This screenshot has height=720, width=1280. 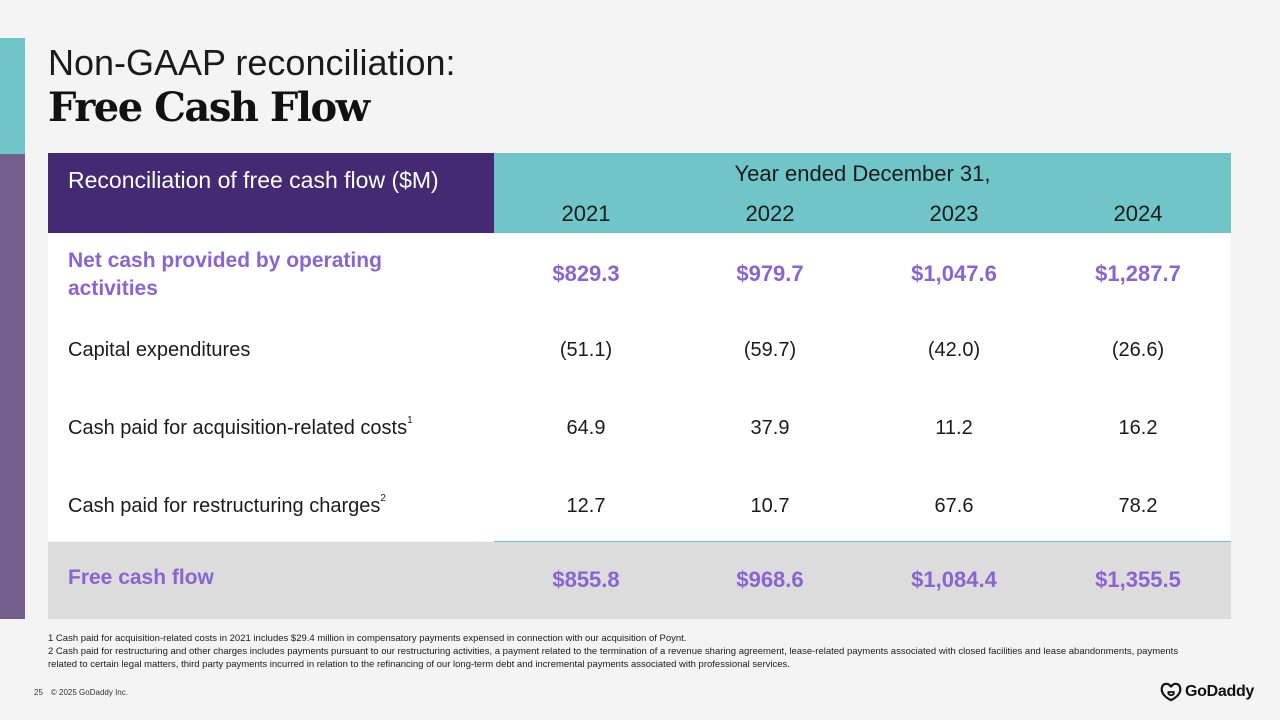 I want to click on godaddy-logo-icon, so click(x=1171, y=692).